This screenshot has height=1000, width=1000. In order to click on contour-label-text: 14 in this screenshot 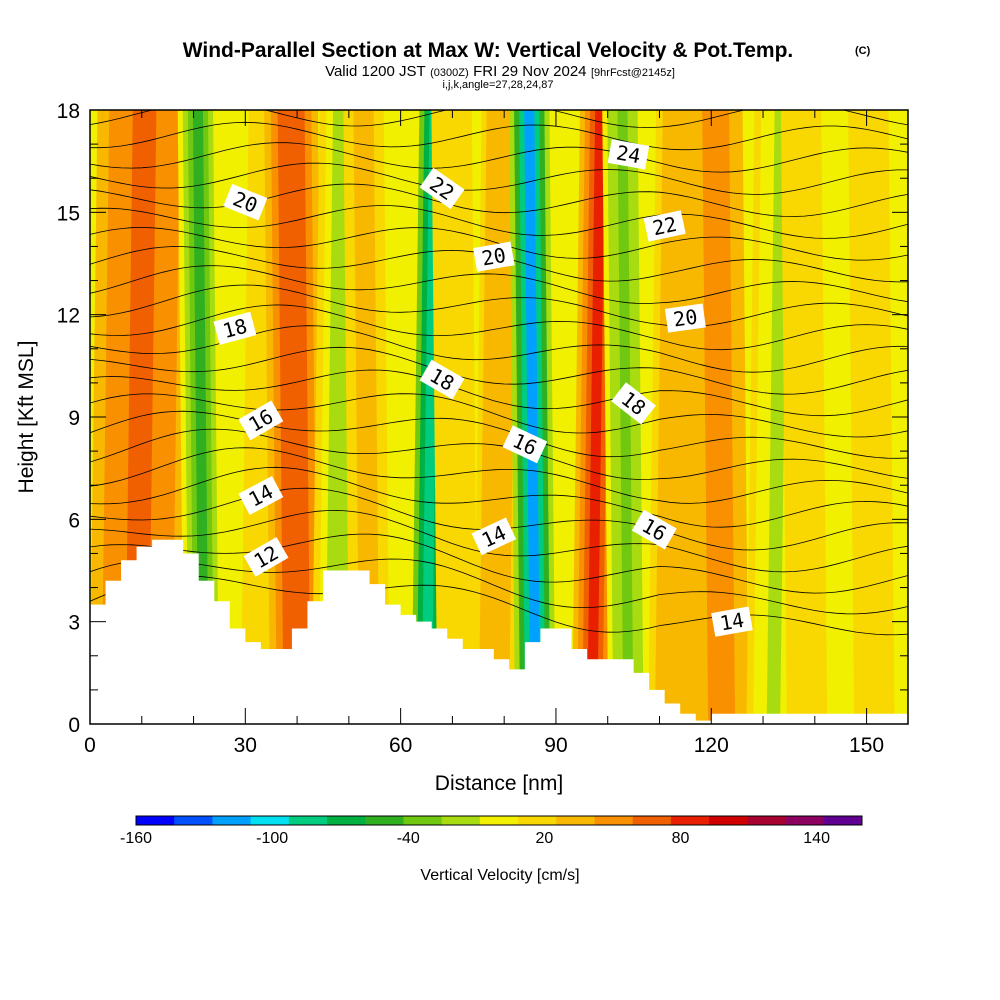, I will do `click(732, 622)`.